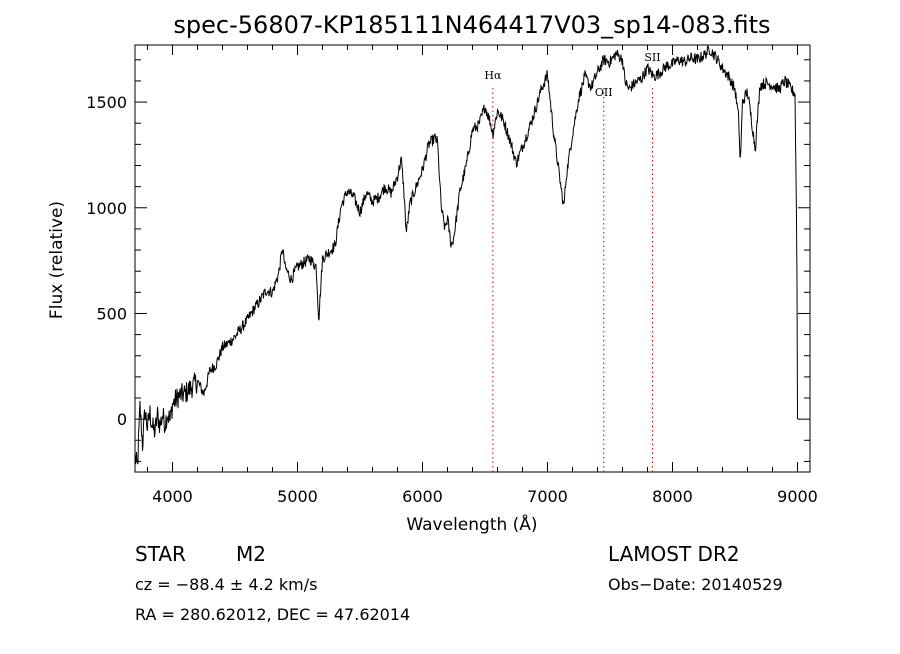 The image size is (900, 654). What do you see at coordinates (422, 496) in the screenshot?
I see `x-tick-label: 6000` at bounding box center [422, 496].